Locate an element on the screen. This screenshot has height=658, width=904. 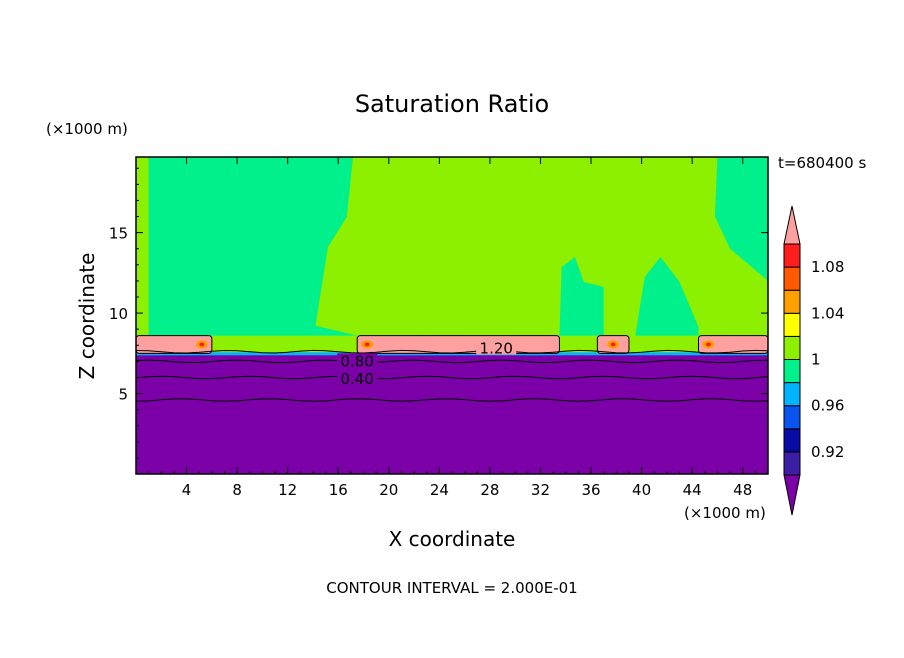
colorbar-label: 1.08 is located at coordinates (827, 267).